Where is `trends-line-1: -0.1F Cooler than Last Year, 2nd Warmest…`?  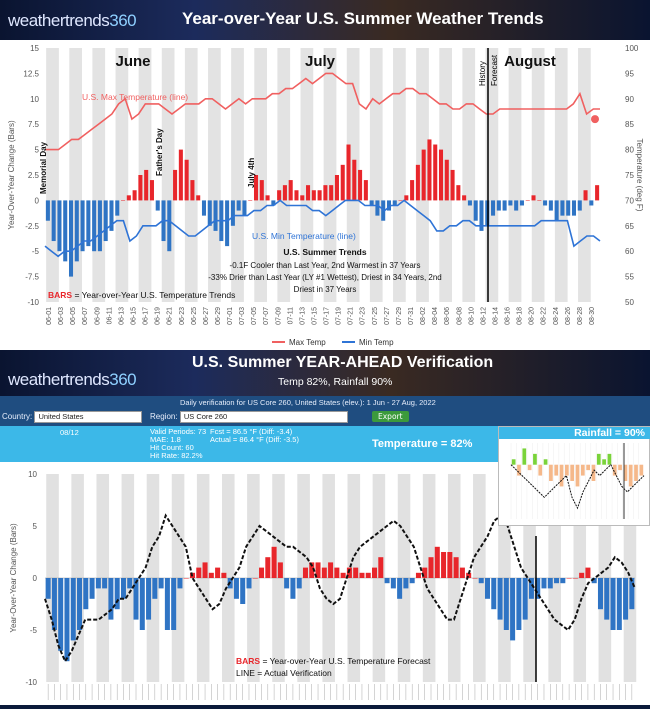
trends-line-1: -0.1F Cooler than Last Year, 2nd Warmest… is located at coordinates (325, 265).